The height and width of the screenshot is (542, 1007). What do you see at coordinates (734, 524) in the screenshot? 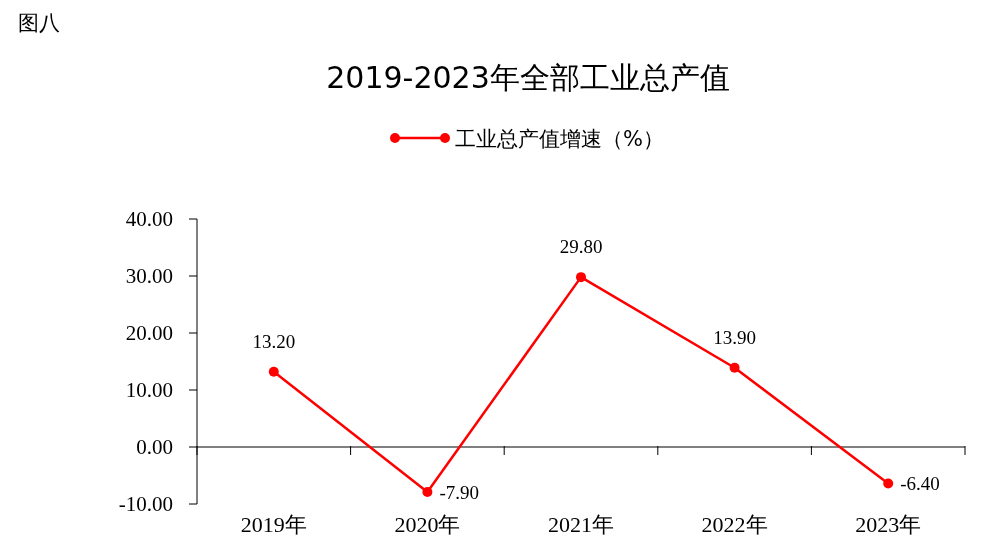
I see `x-tick-label: 2022年` at bounding box center [734, 524].